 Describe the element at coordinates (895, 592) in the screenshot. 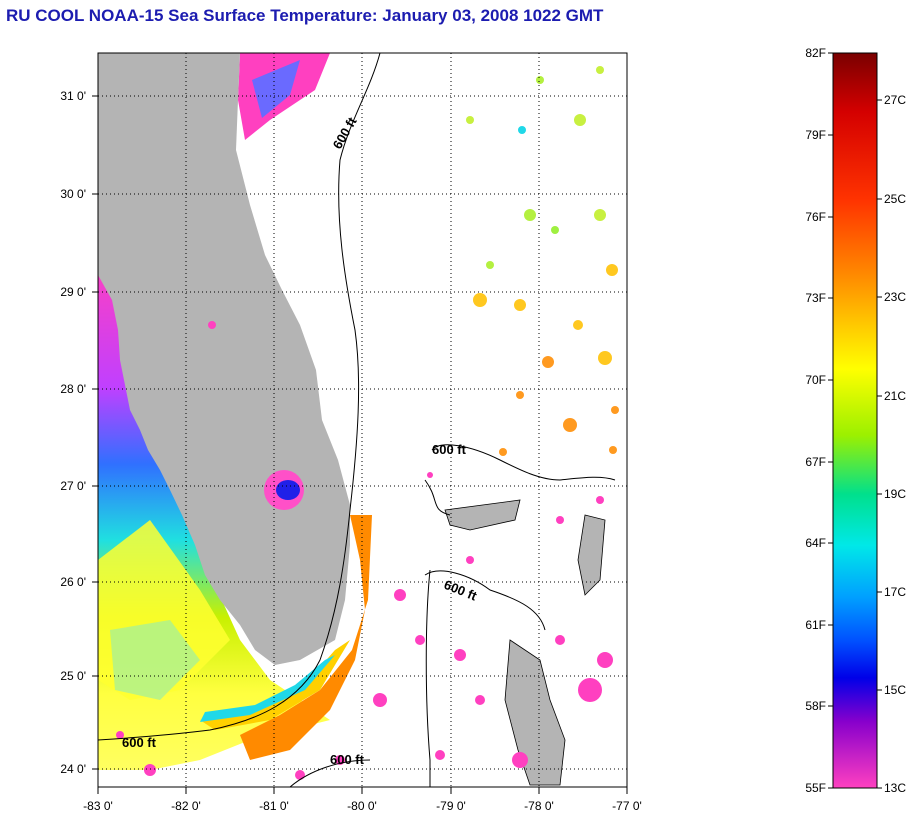

I see `c-label-17: 17C` at that location.